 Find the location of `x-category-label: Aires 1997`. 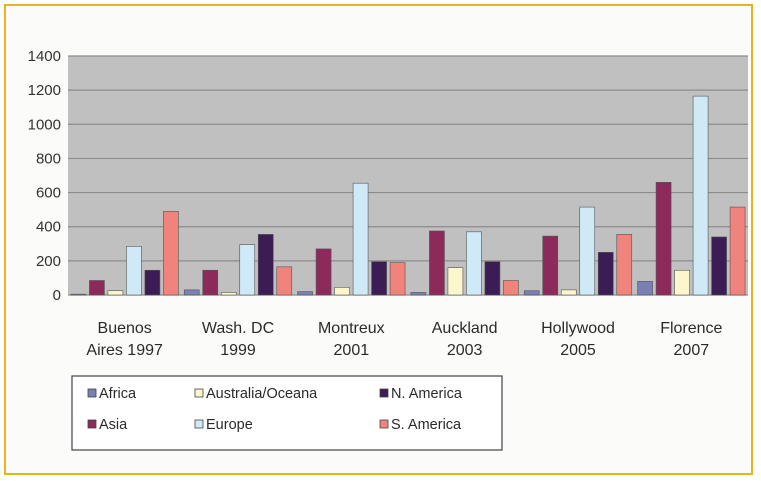

x-category-label: Aires 1997 is located at coordinates (124, 350).